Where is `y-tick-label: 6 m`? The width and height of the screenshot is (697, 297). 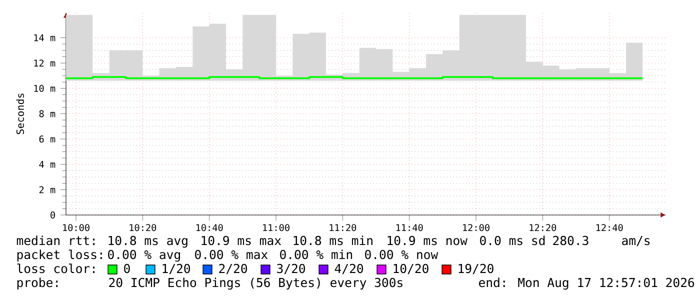 y-tick-label: 6 m is located at coordinates (47, 139).